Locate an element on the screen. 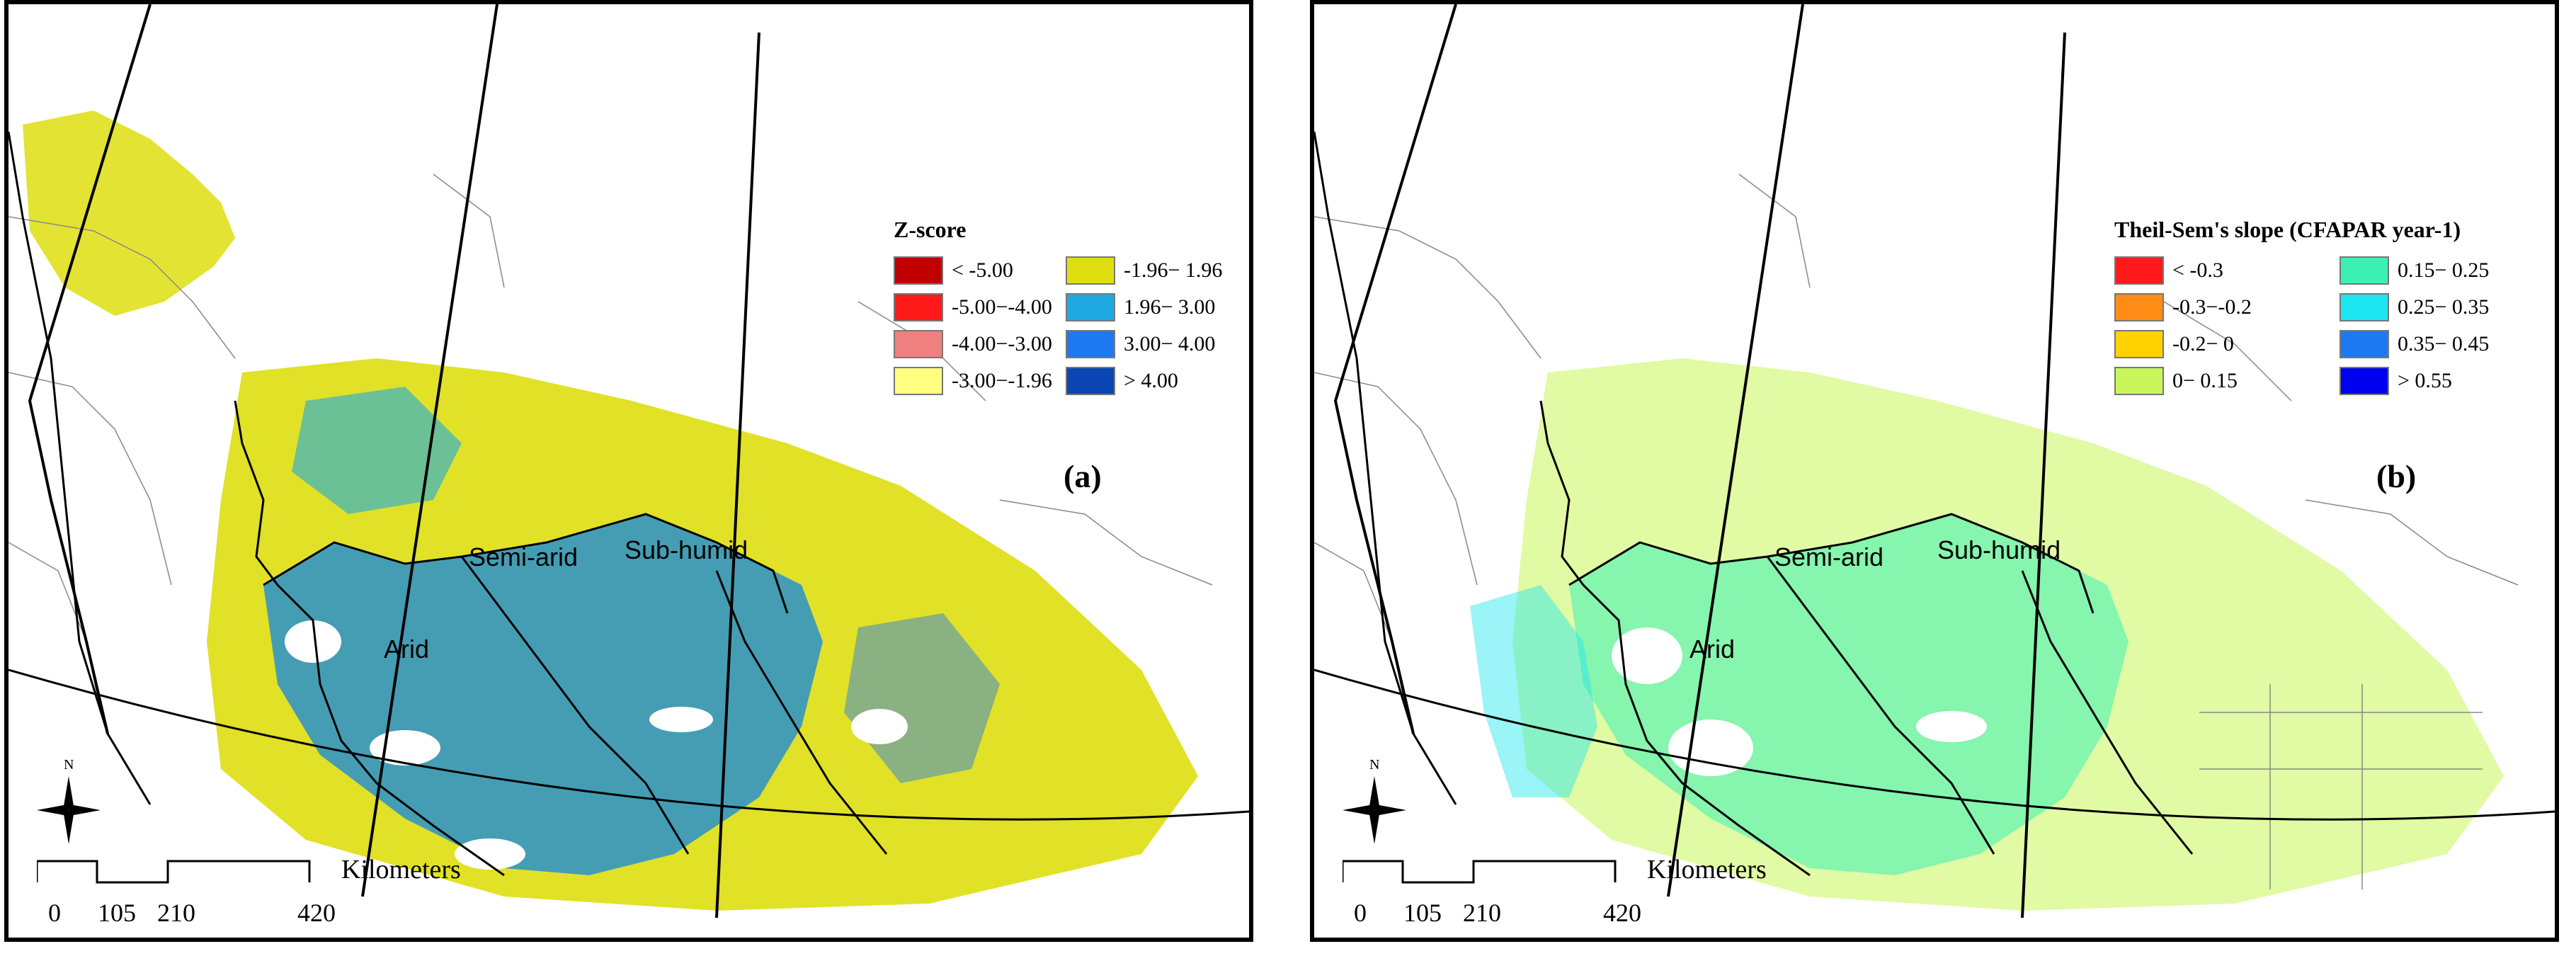 This screenshot has height=956, width=2576. legend-label: -1.96− 1.96 is located at coordinates (1174, 270).